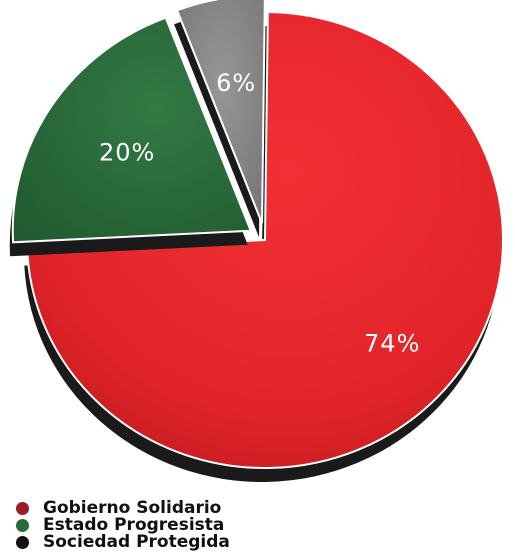  I want to click on legend-swatch-sociedad-protegida, so click(22, 542).